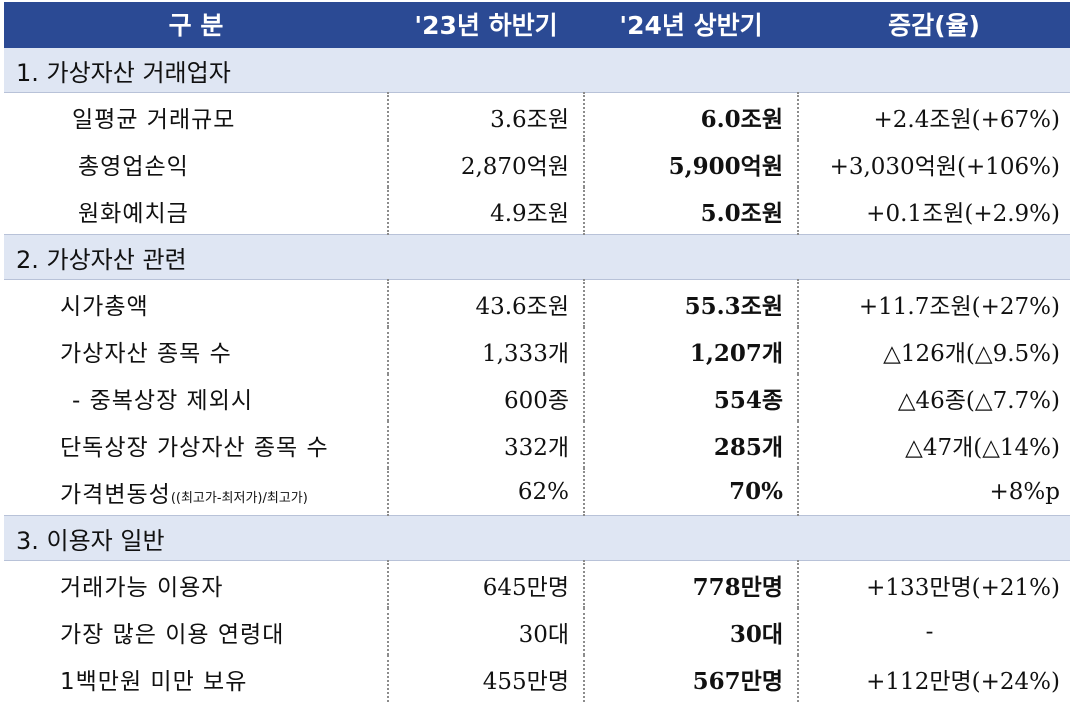 This screenshot has height=712, width=1074. I want to click on value-2023-h2: 600종, so click(486, 397).